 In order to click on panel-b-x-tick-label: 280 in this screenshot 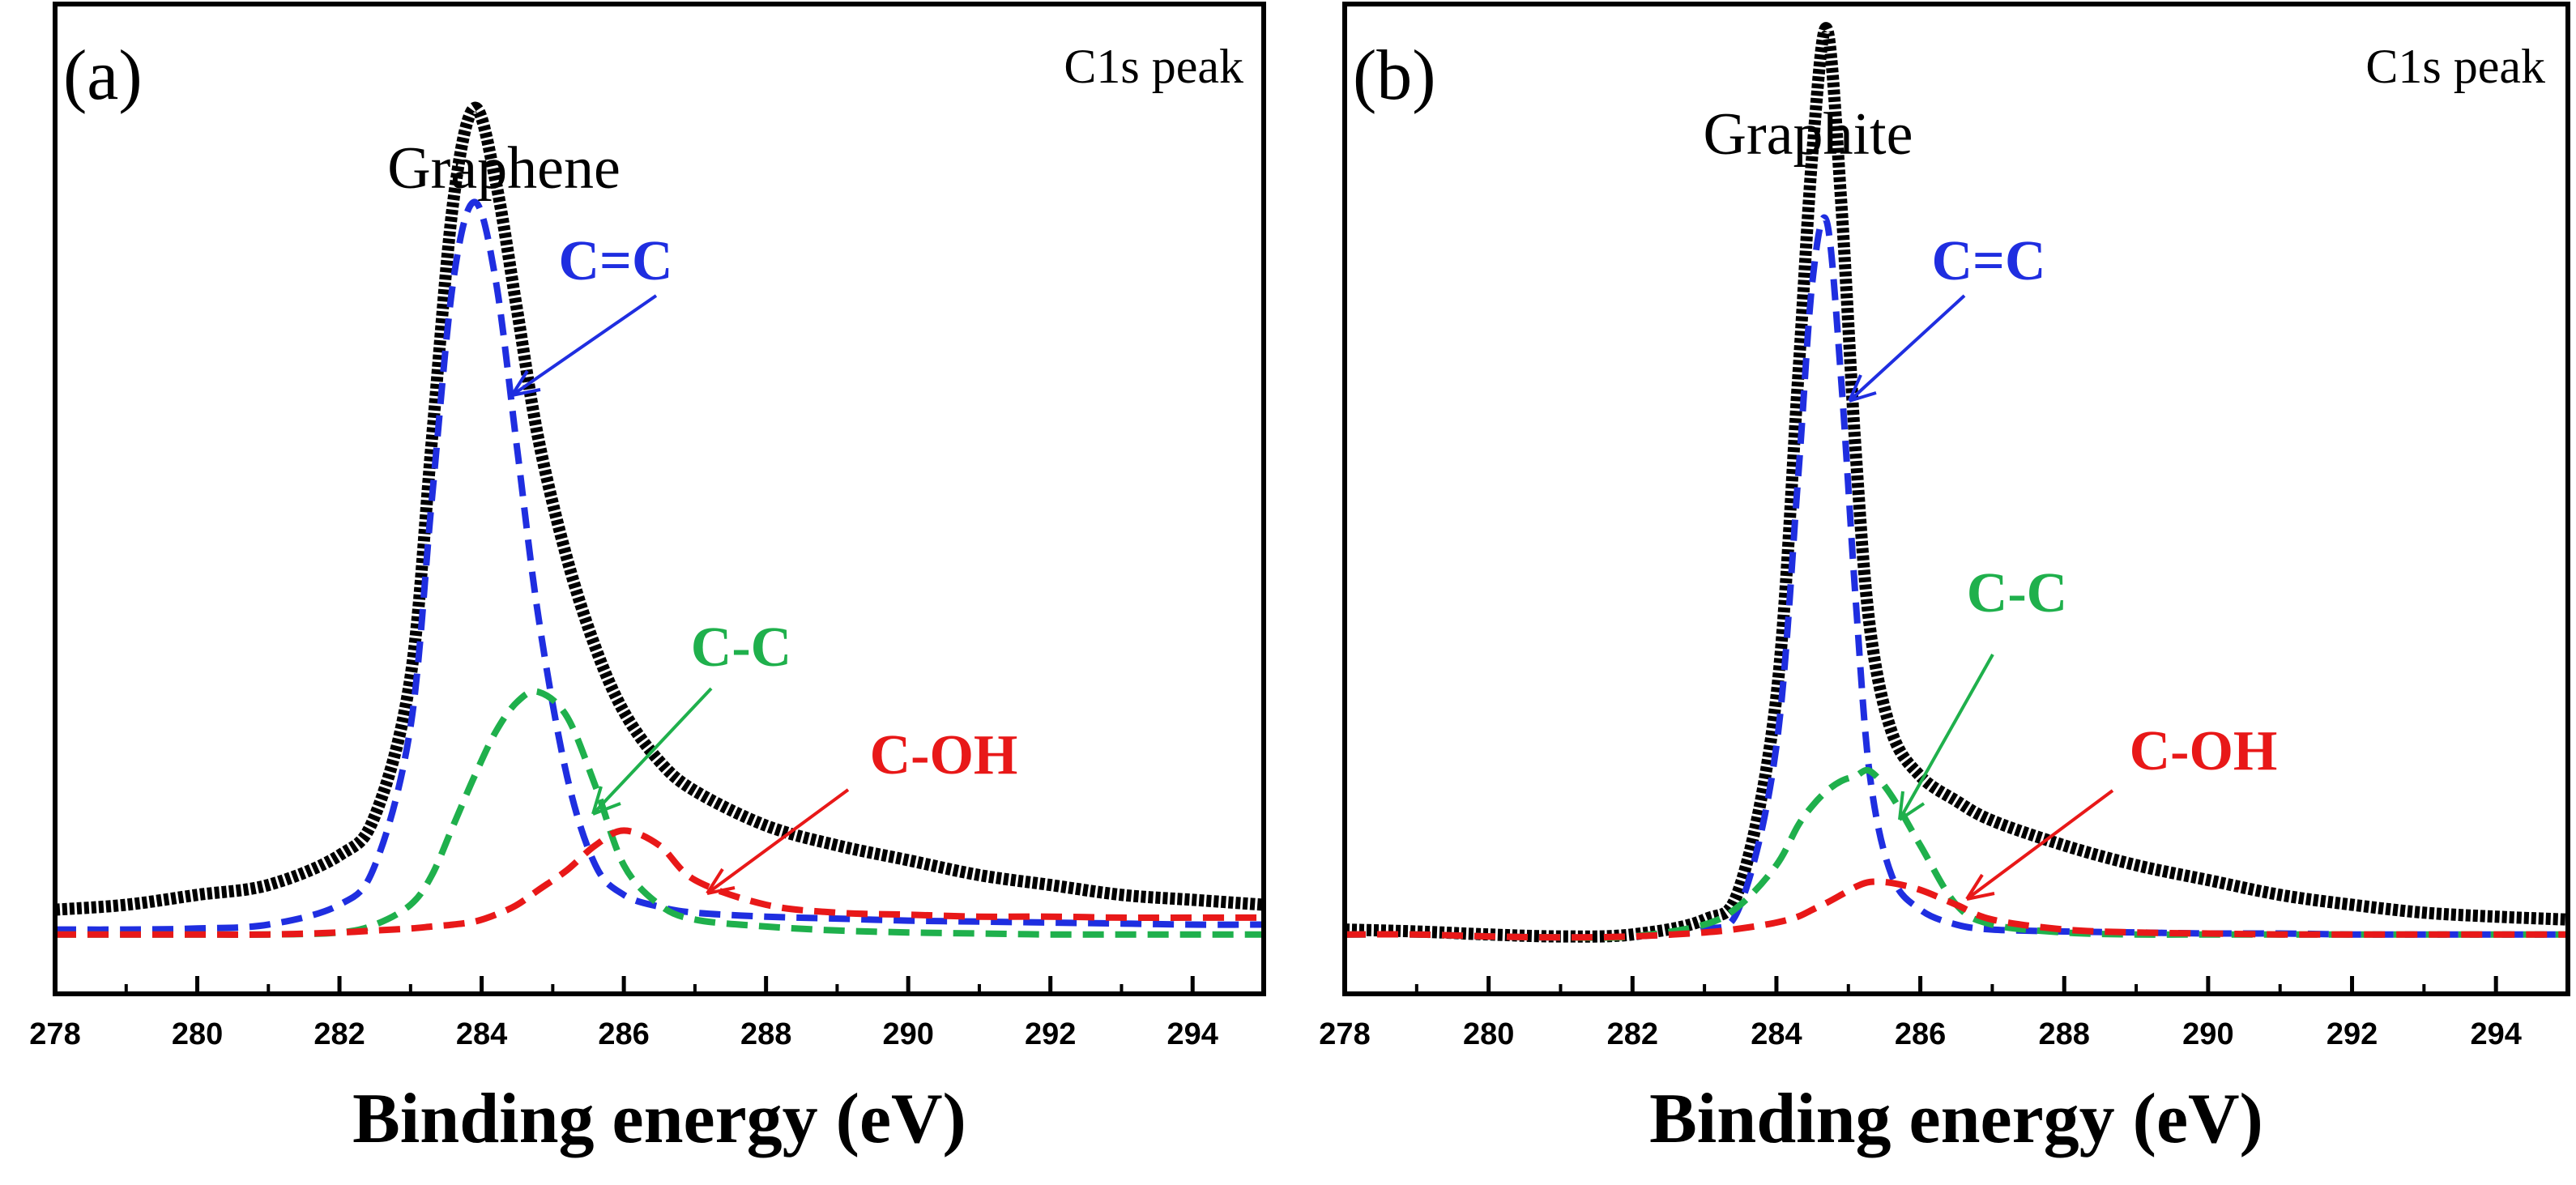, I will do `click(1488, 1034)`.